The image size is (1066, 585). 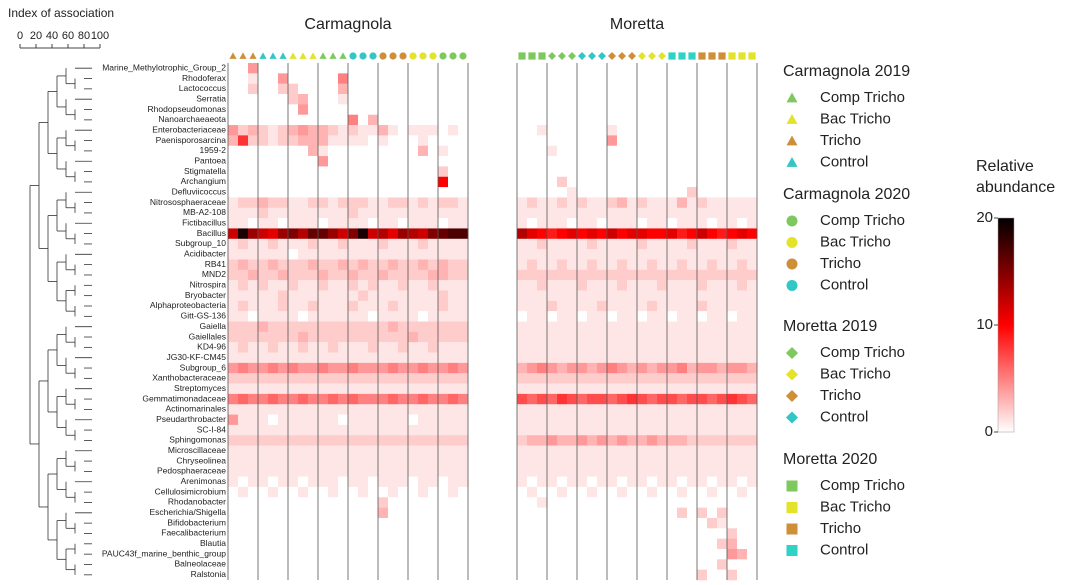 I want to click on column-marker, so click(x=333, y=55).